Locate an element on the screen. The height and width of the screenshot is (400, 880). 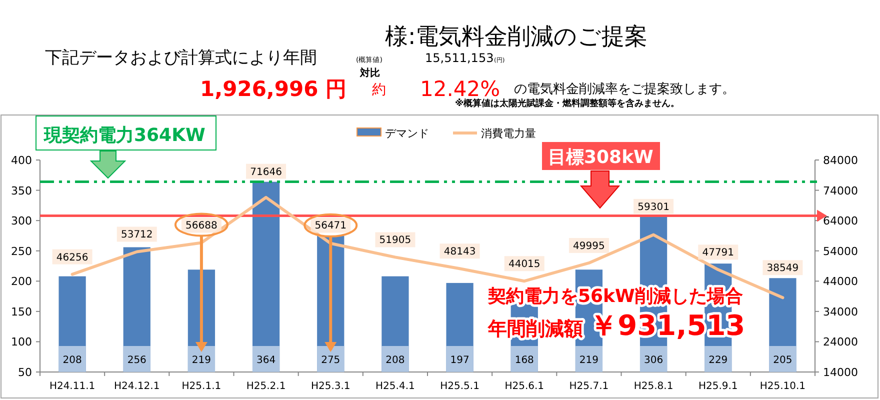
y2-tick-label: 24000 is located at coordinates (840, 342).